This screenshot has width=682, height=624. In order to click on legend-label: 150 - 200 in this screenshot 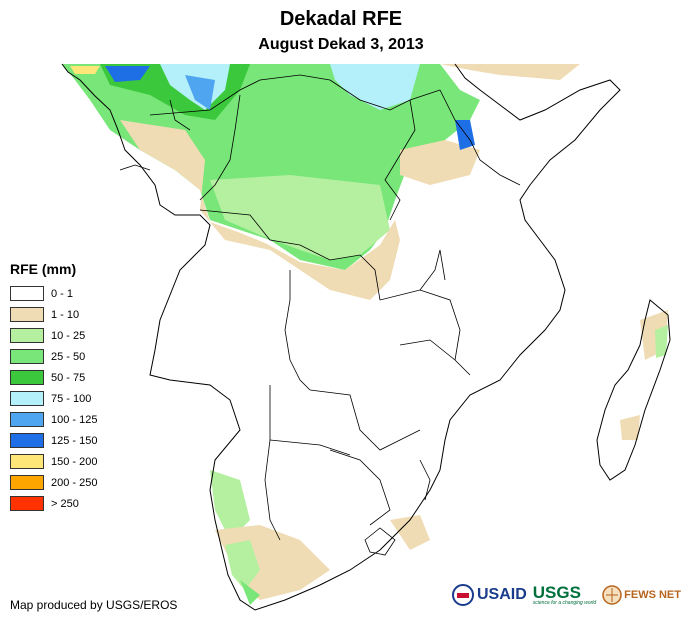, I will do `click(74, 461)`.